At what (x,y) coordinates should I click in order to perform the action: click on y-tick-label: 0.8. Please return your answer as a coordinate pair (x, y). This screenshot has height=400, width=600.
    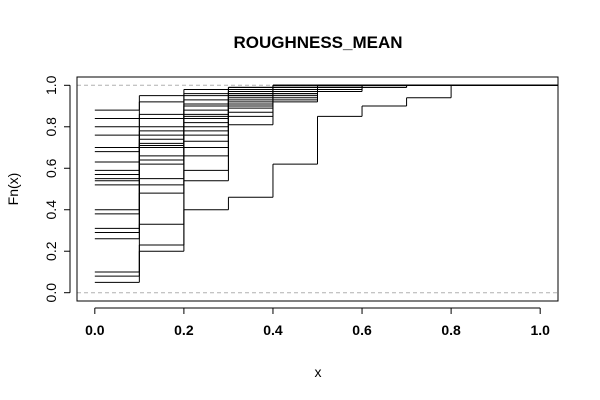
    Looking at the image, I should click on (51, 127).